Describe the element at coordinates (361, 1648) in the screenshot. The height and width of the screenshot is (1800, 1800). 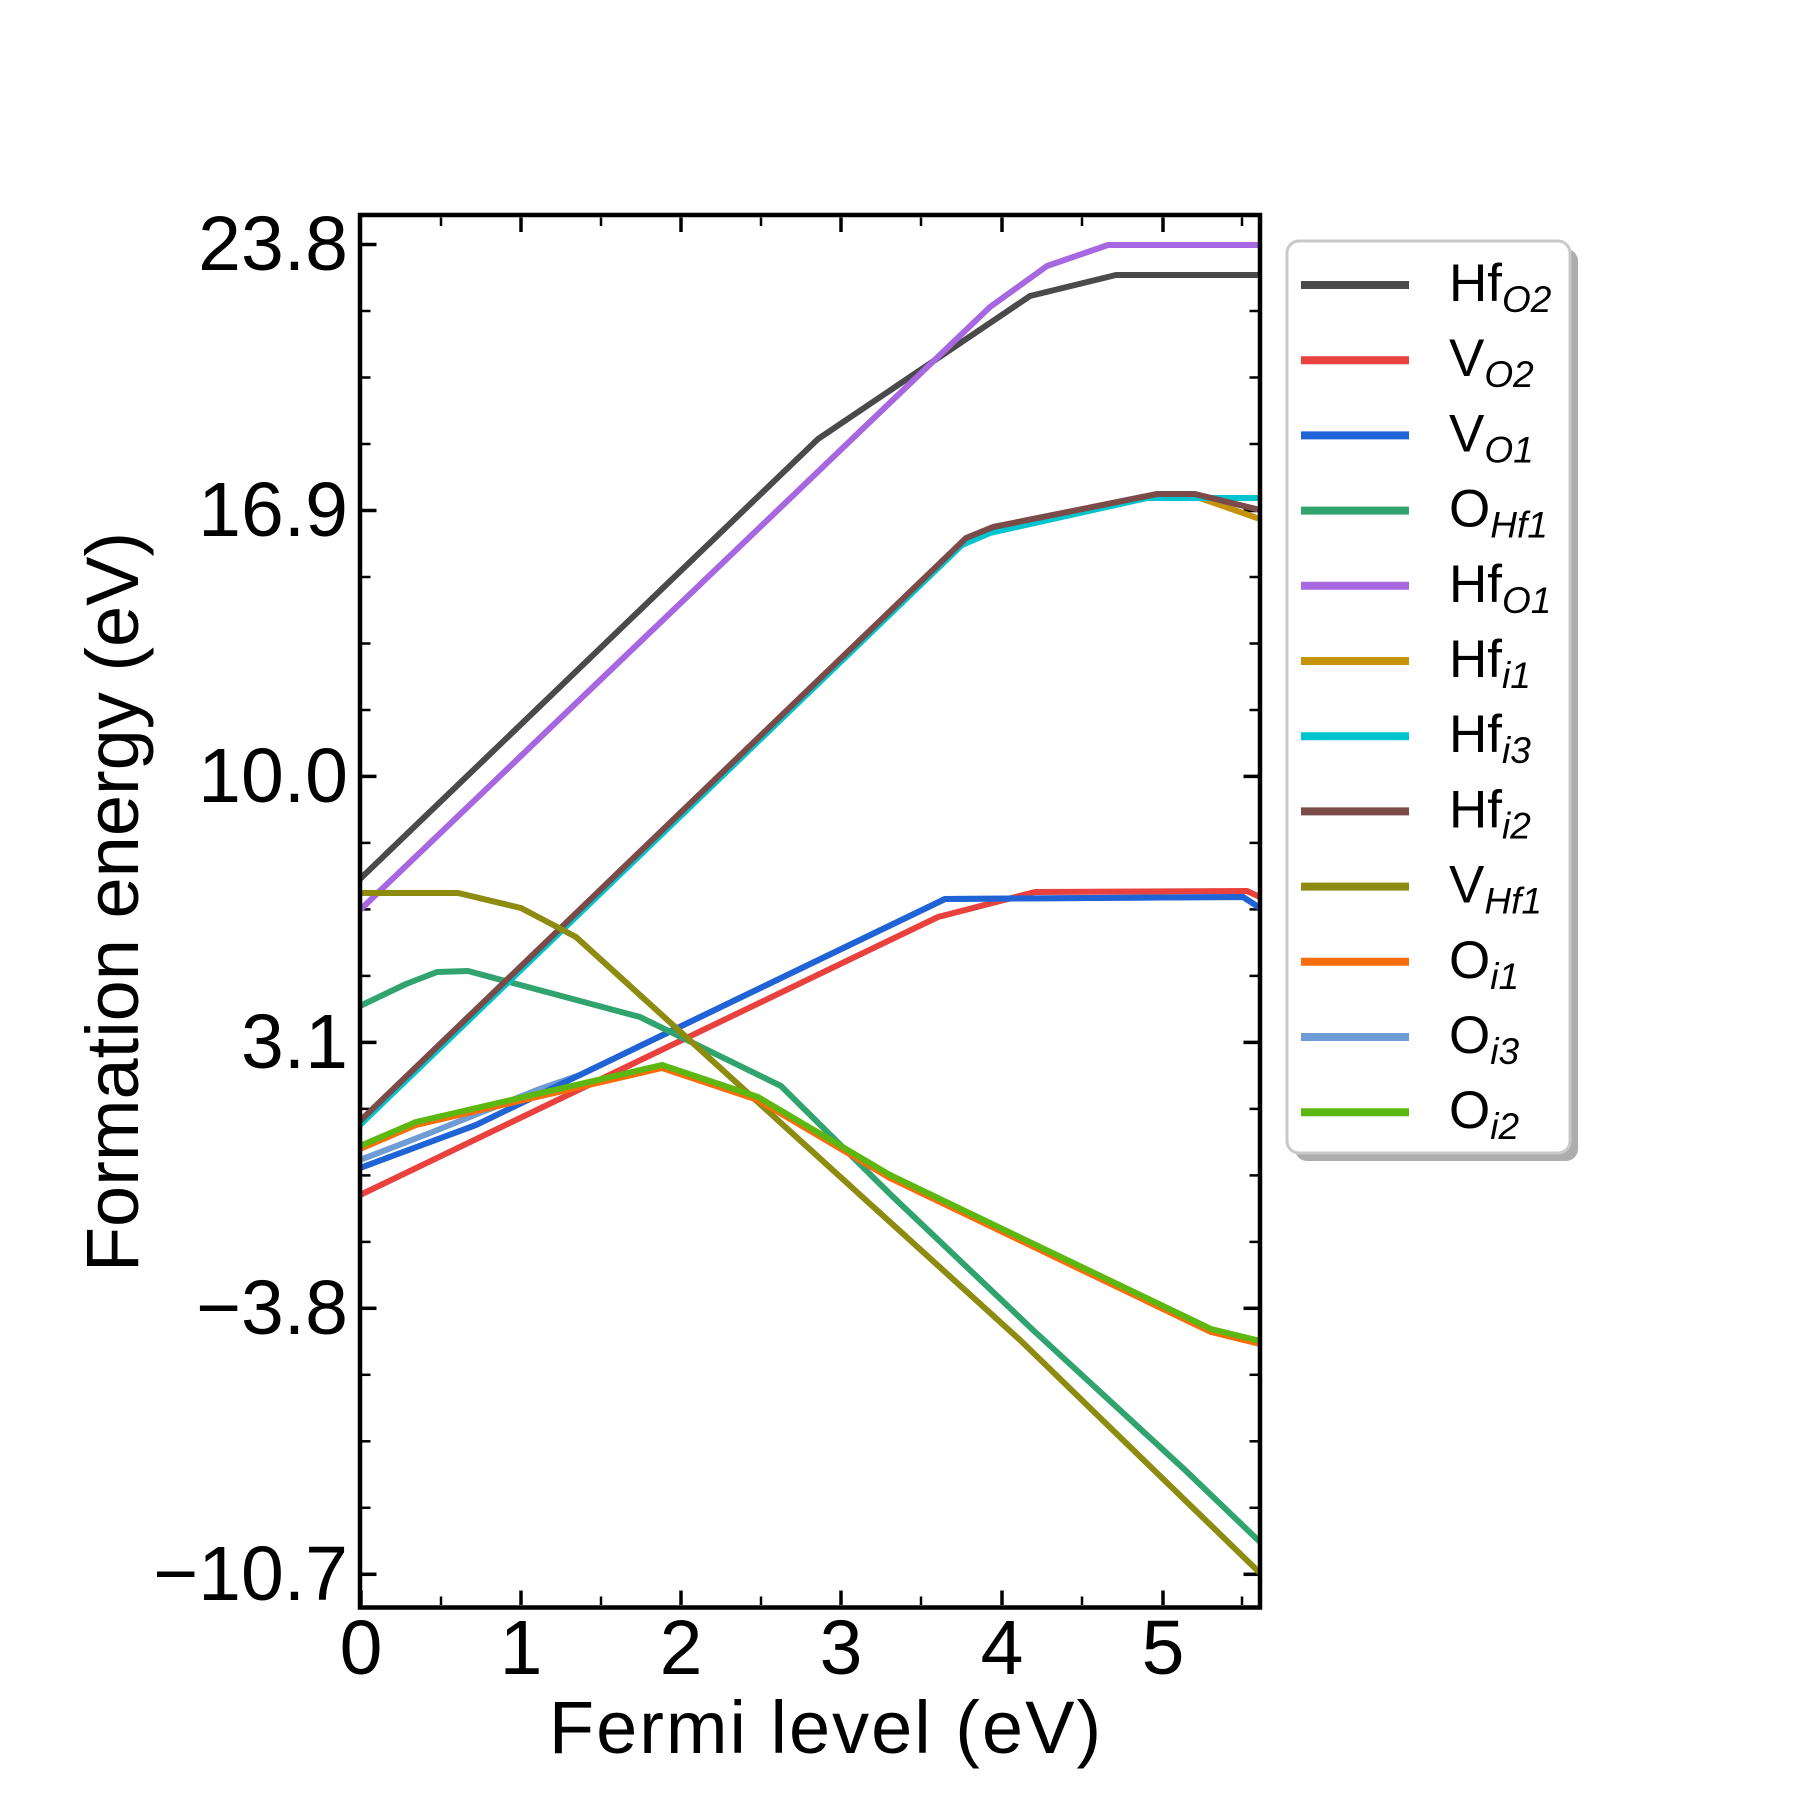
I see `svg-text: 0` at that location.